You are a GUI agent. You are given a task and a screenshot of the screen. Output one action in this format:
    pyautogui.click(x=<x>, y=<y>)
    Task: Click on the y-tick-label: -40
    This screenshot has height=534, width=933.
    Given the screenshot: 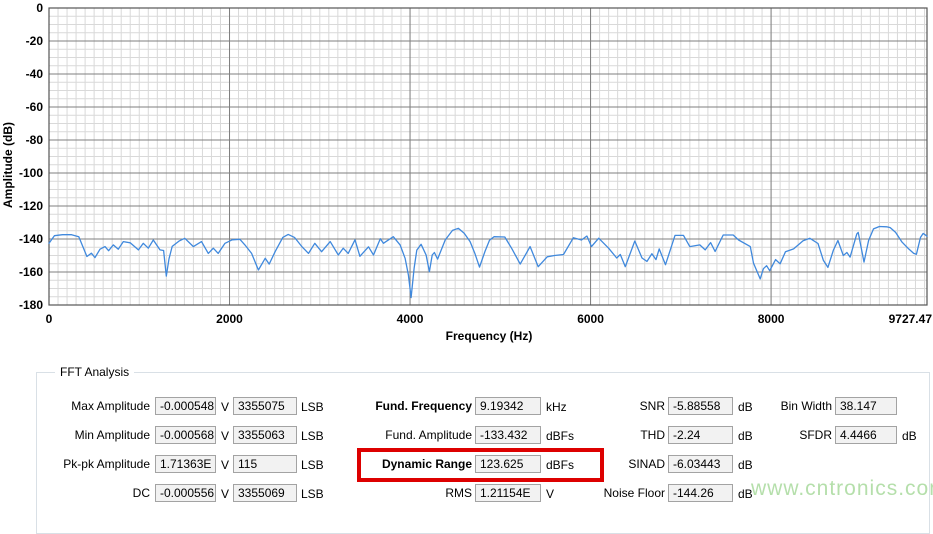 What is the action you would take?
    pyautogui.click(x=34, y=74)
    